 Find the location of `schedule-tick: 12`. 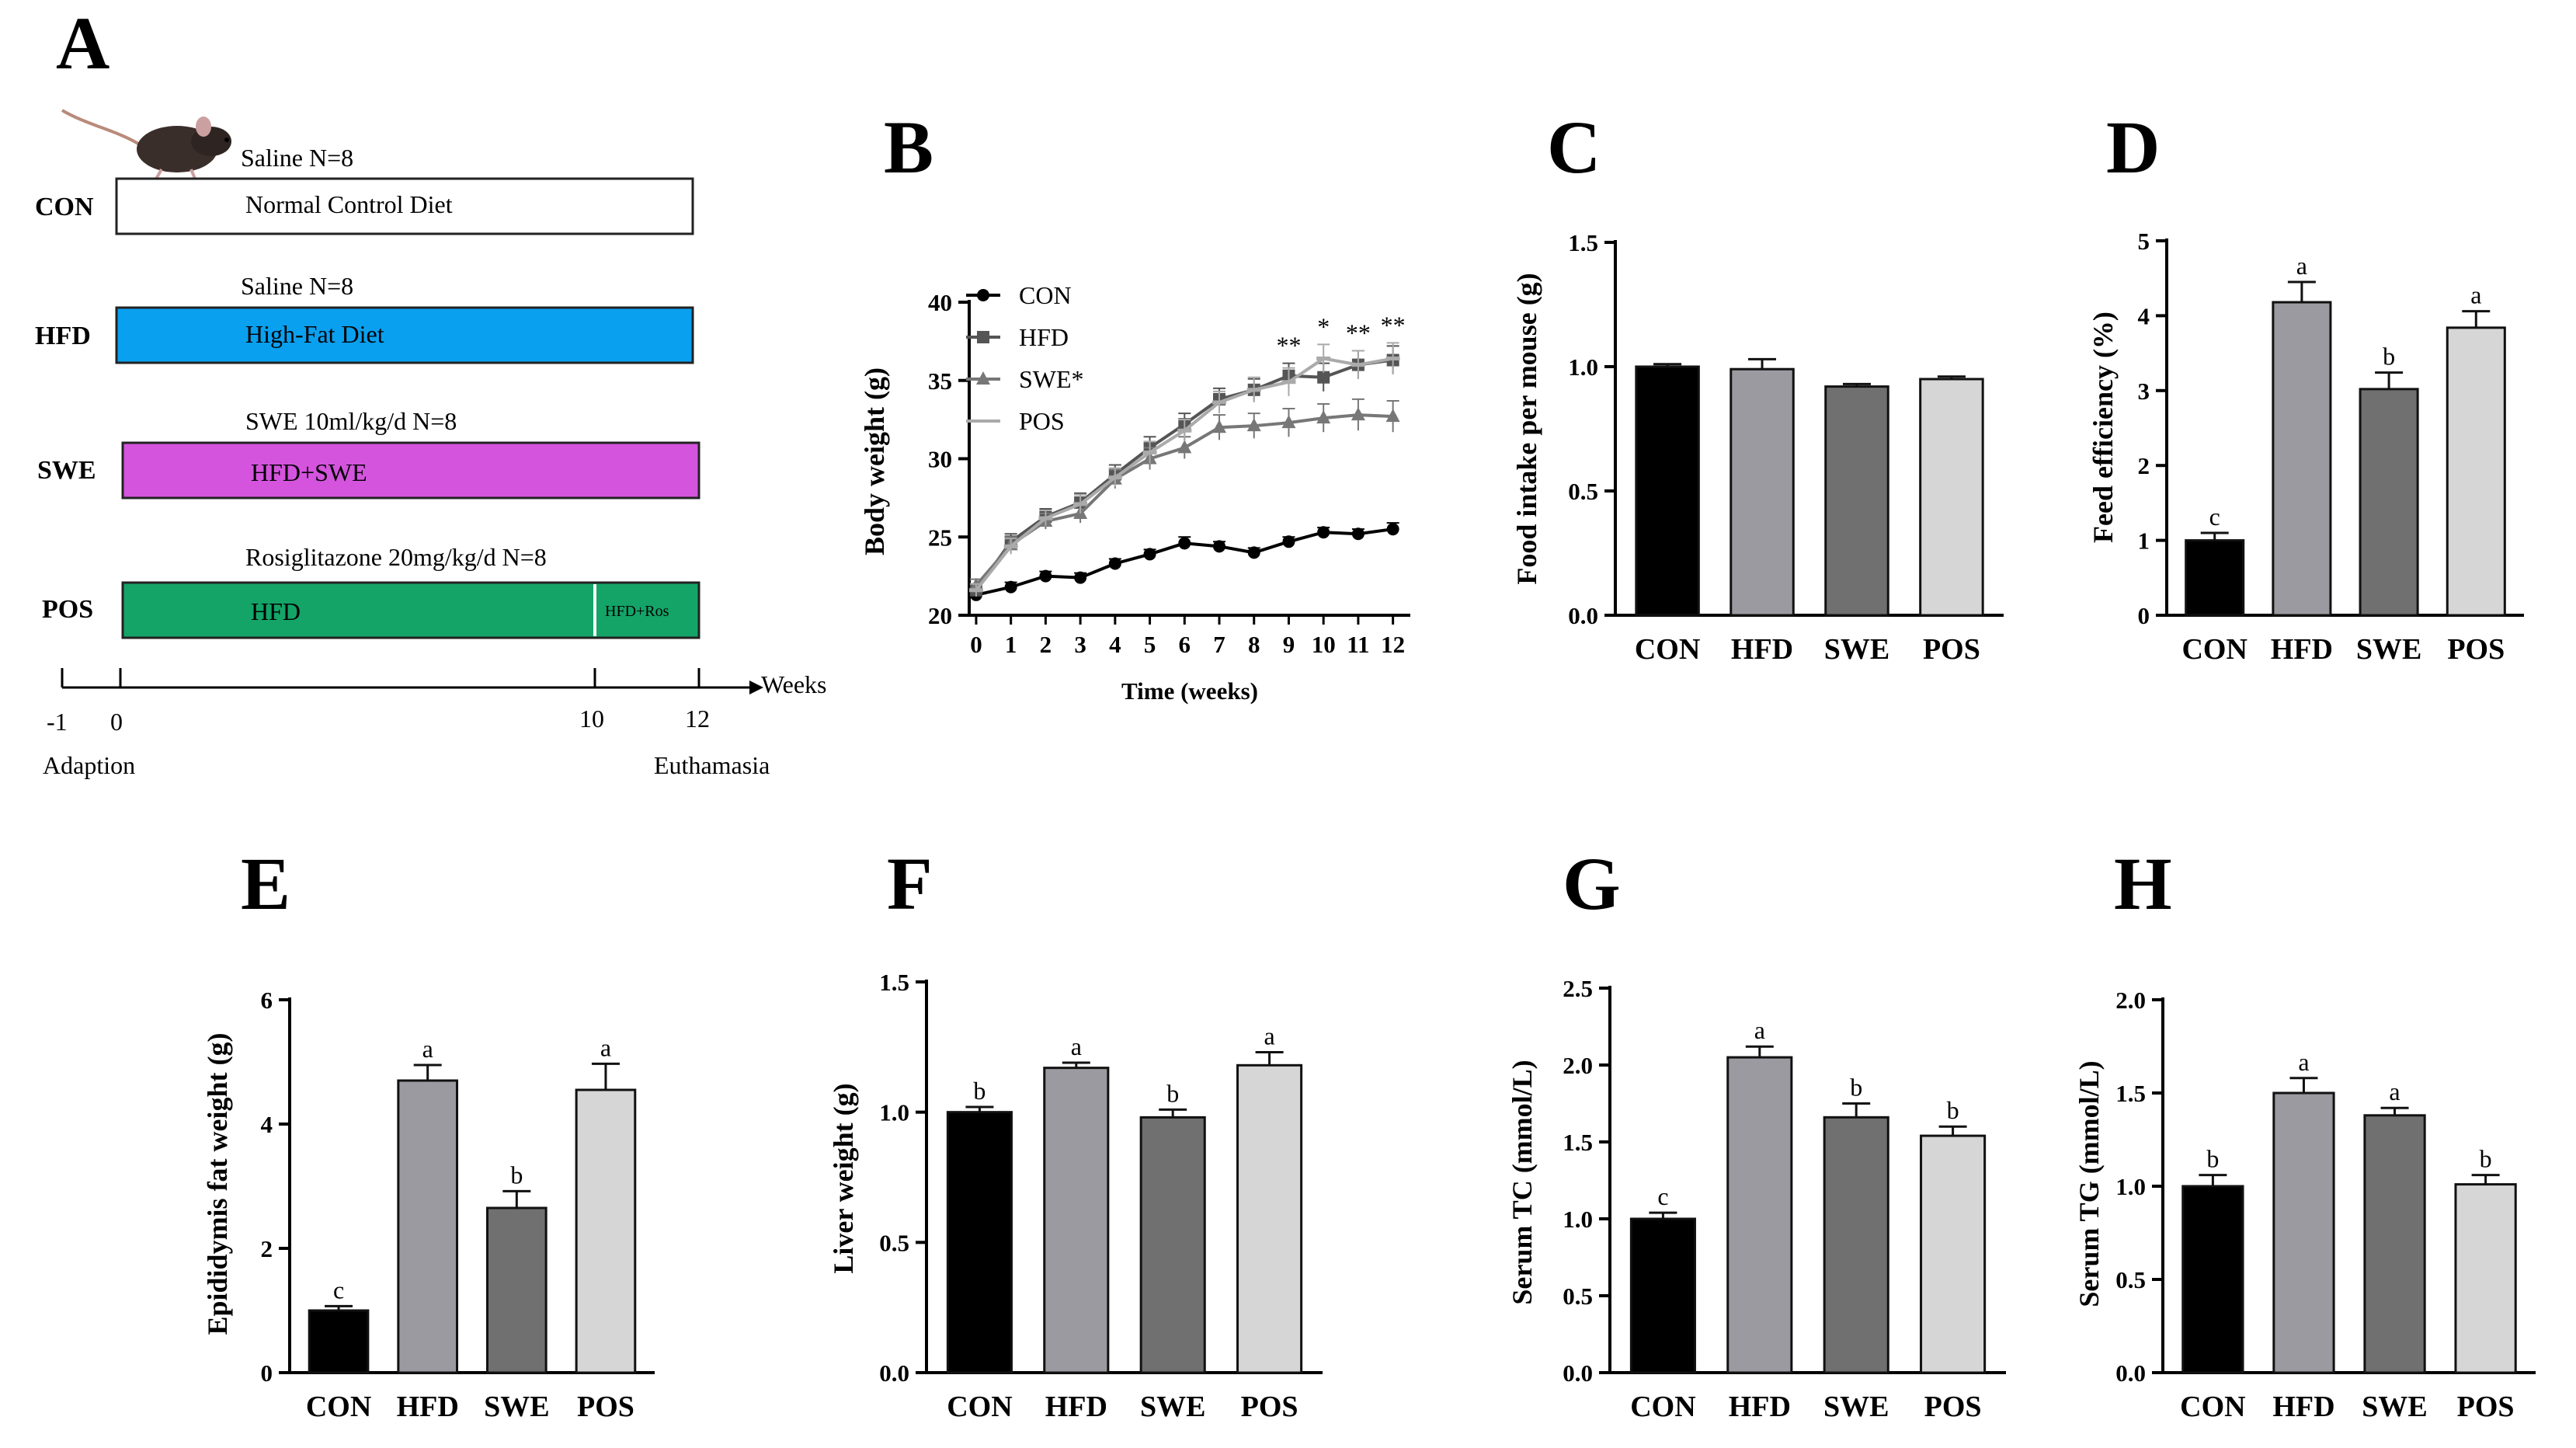

schedule-tick: 12 is located at coordinates (697, 719).